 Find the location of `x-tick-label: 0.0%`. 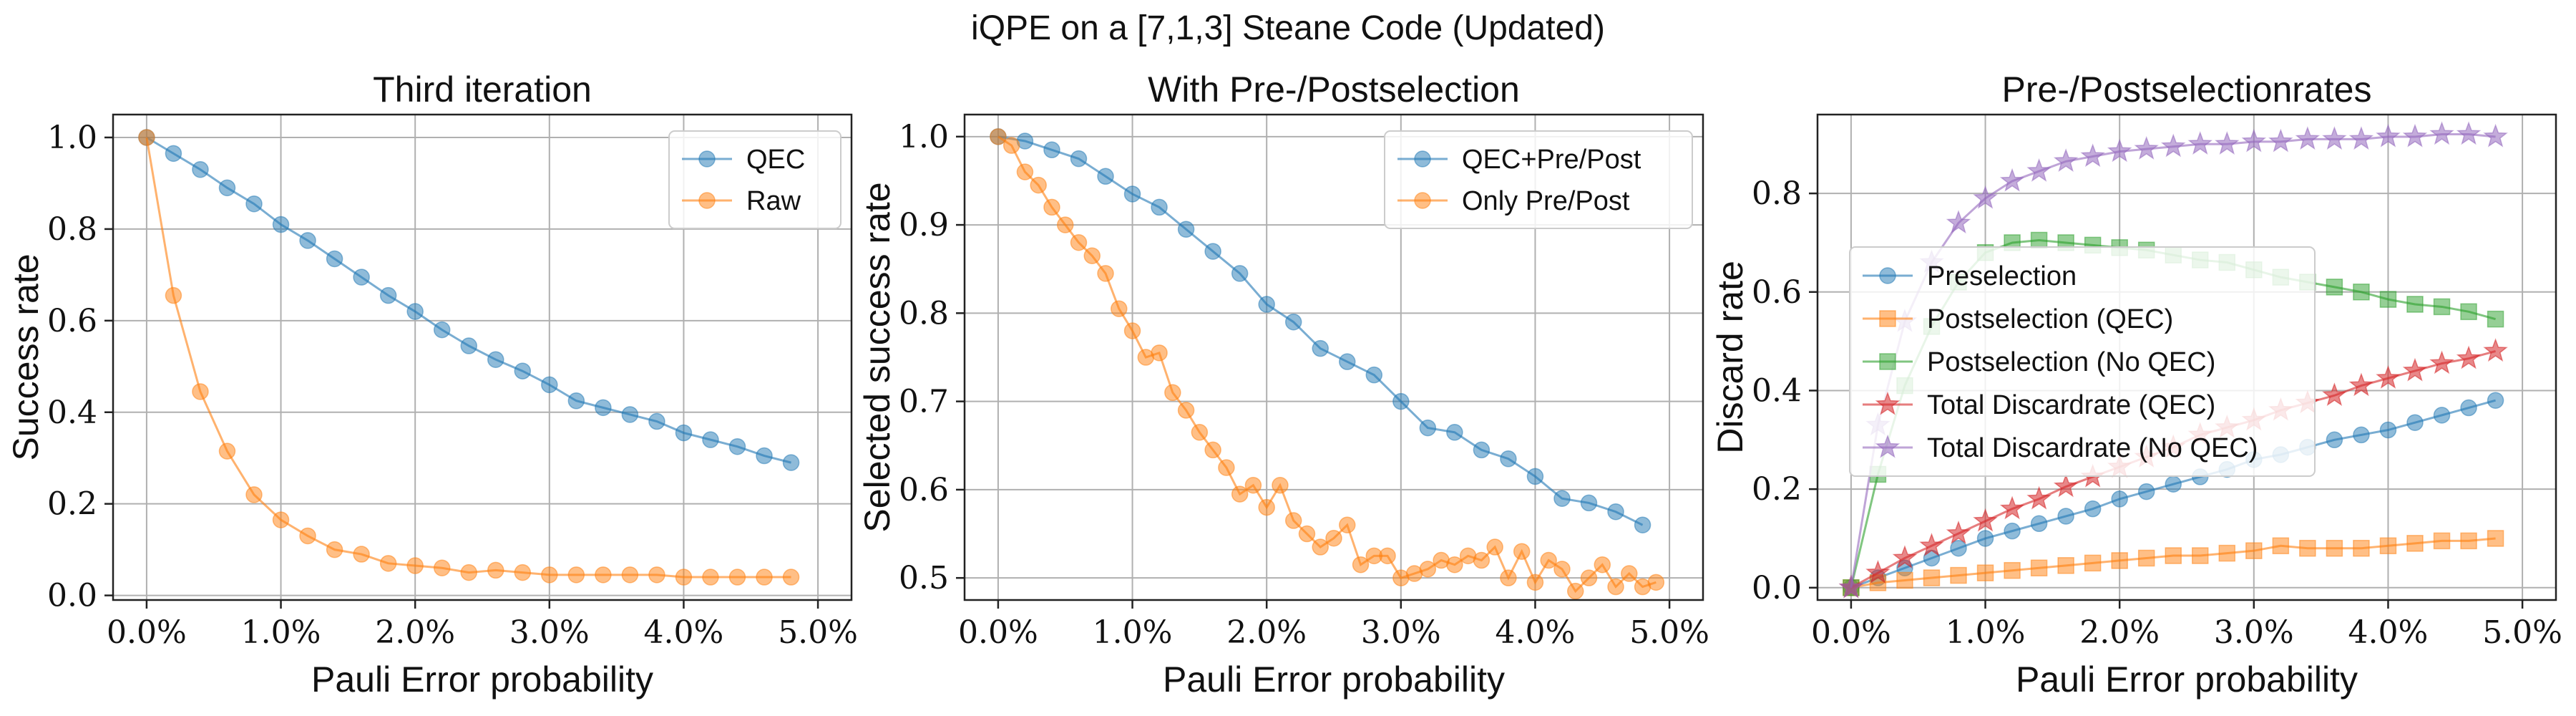

x-tick-label: 0.0% is located at coordinates (998, 632).